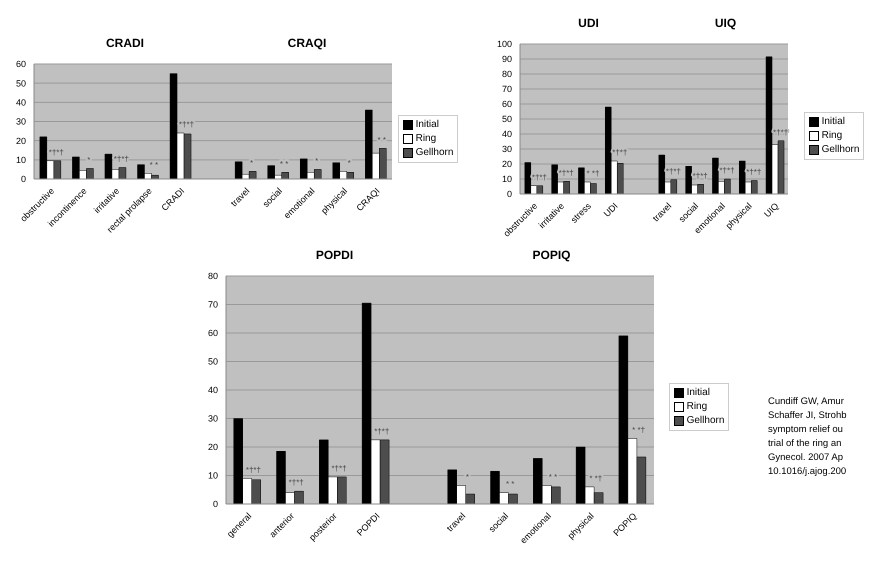  Describe the element at coordinates (307, 44) in the screenshot. I see `chart-subtitle: CRAQI` at that location.